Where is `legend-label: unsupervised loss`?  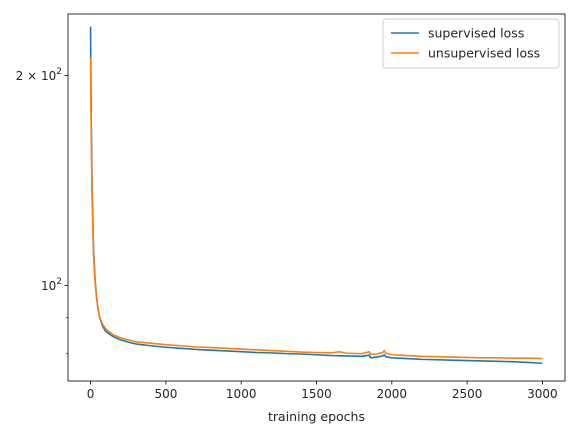 legend-label: unsupervised loss is located at coordinates (484, 53).